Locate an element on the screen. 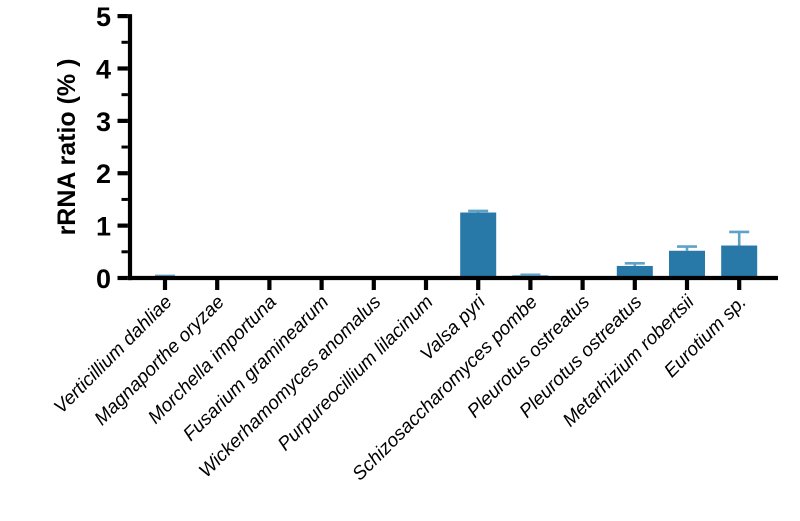 This screenshot has width=800, height=521. y-tick-label: 4 is located at coordinates (103, 69).